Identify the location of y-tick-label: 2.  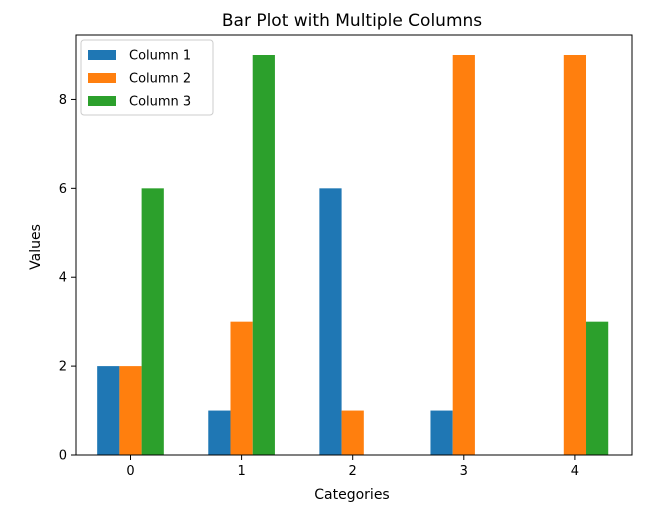
(63, 367).